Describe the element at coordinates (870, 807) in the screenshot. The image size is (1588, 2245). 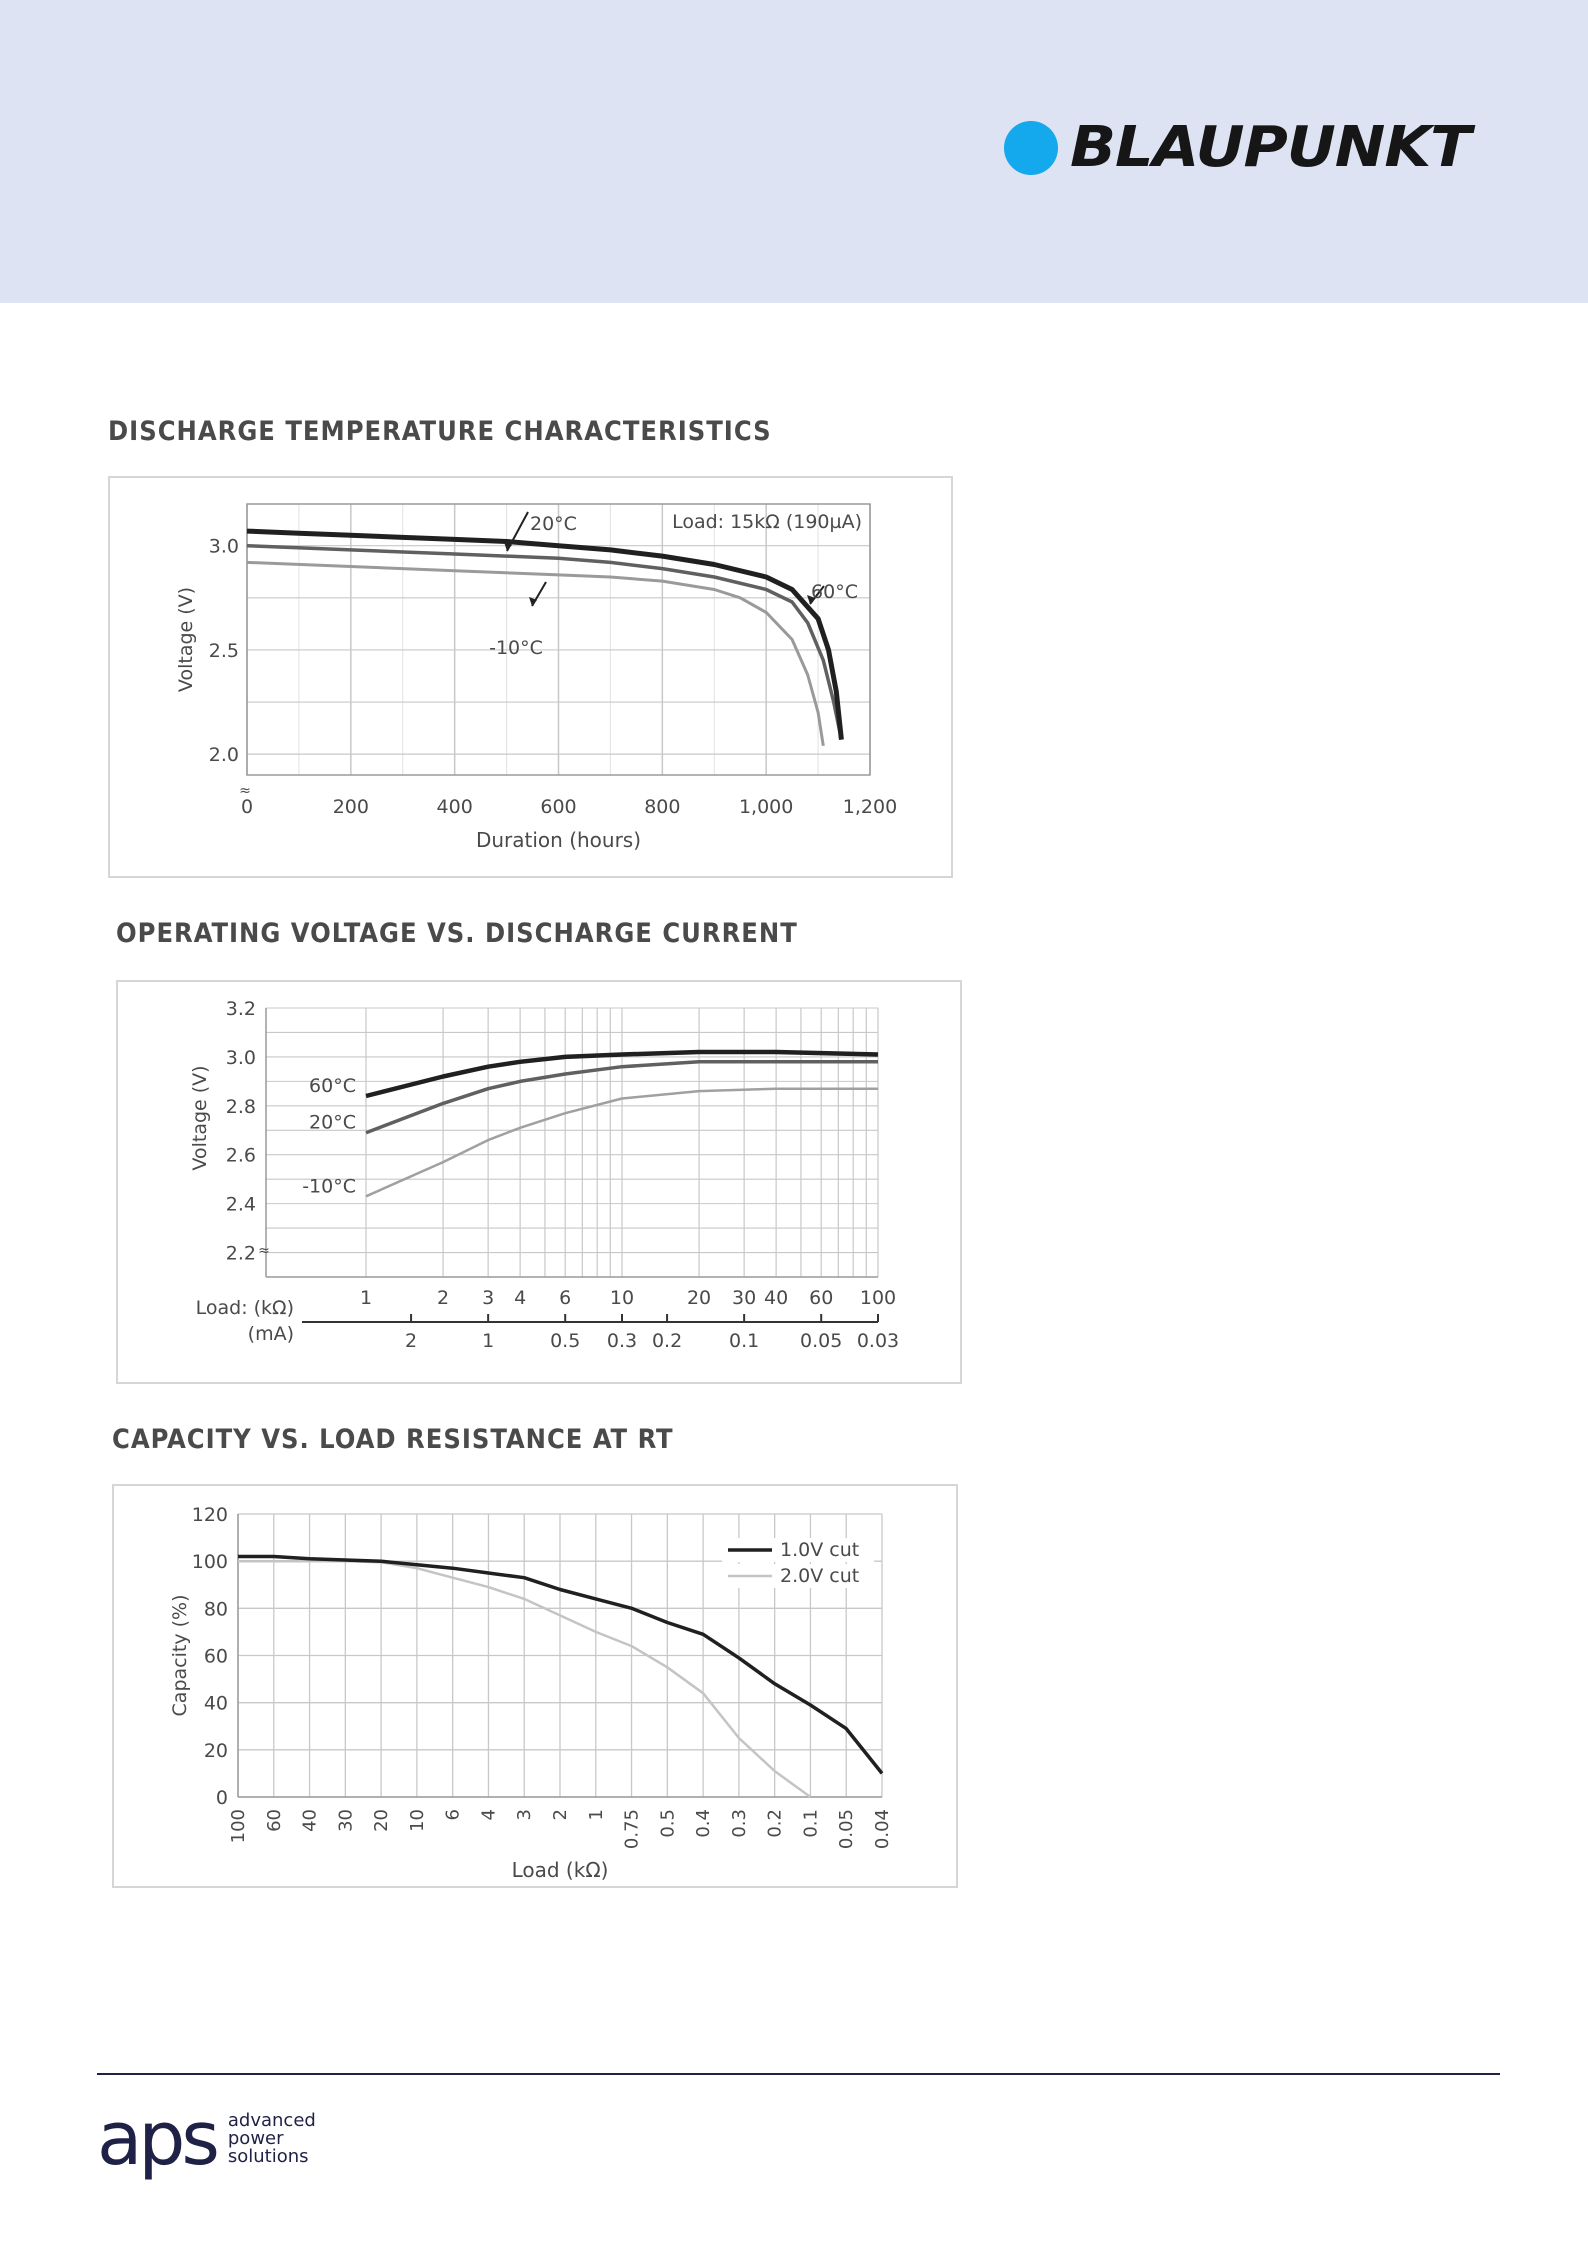
I see `x-tick-label: 1,200` at that location.